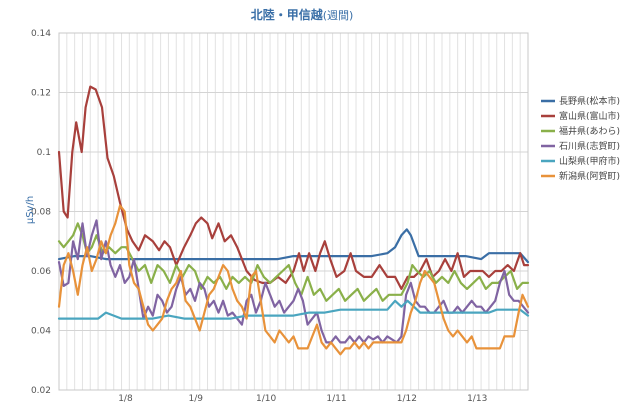 The width and height of the screenshot is (640, 406). What do you see at coordinates (336, 398) in the screenshot?
I see `x-tick-label: 1/11` at bounding box center [336, 398].